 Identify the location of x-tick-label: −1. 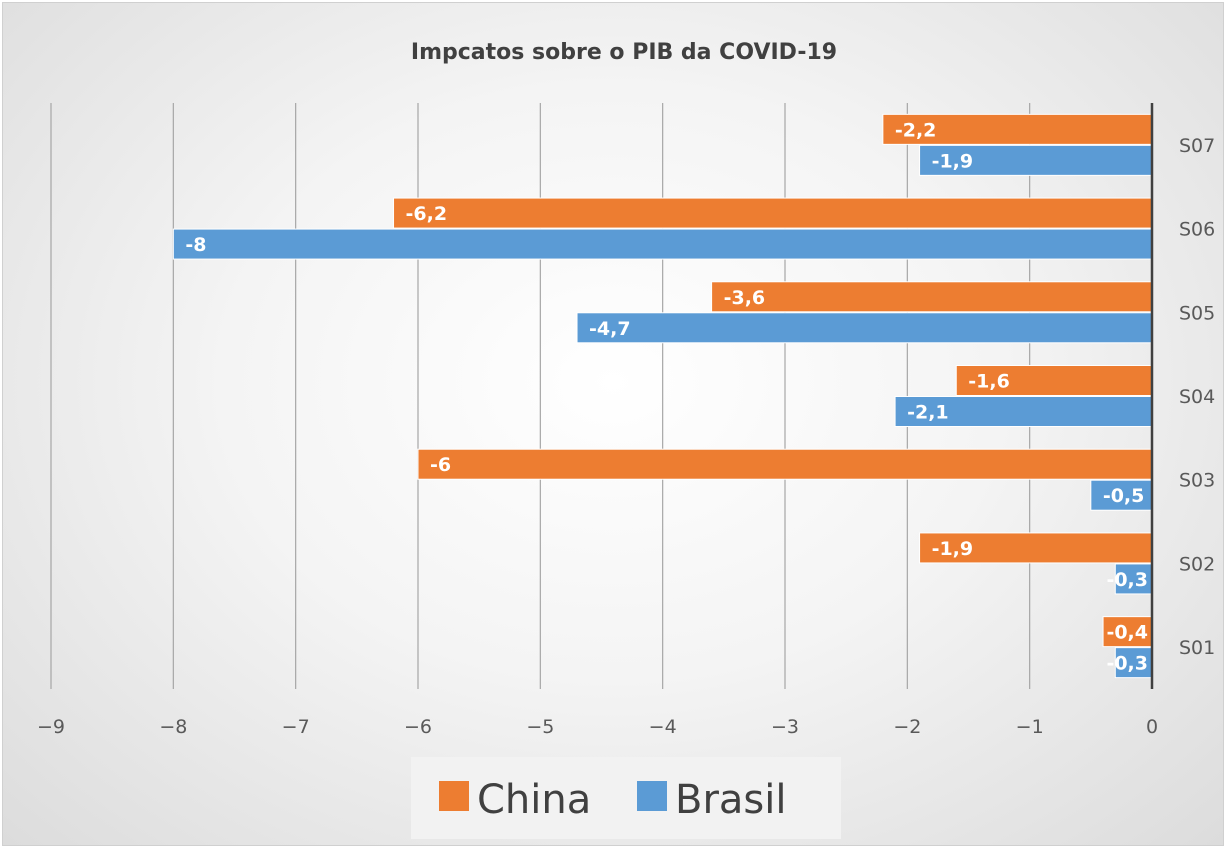
(1030, 727).